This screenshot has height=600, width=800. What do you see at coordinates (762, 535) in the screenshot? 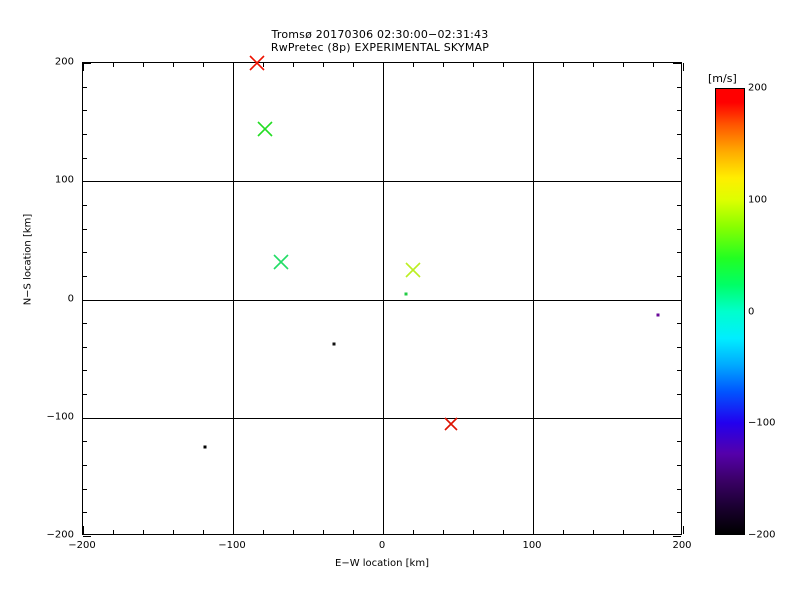
I see `colorbar-tick-label: −200` at bounding box center [762, 535].